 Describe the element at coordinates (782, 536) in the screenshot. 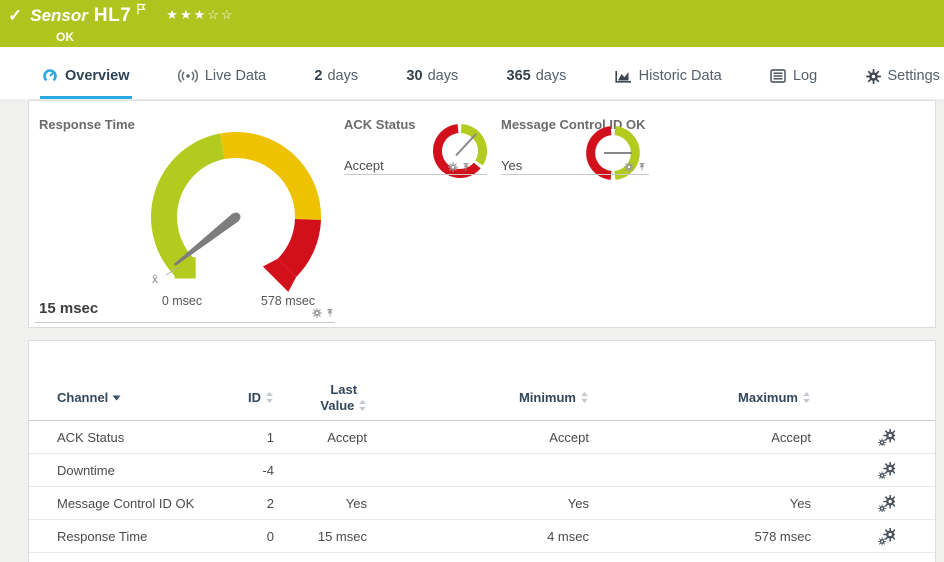

I see `channel-maximum: 578 msec` at that location.